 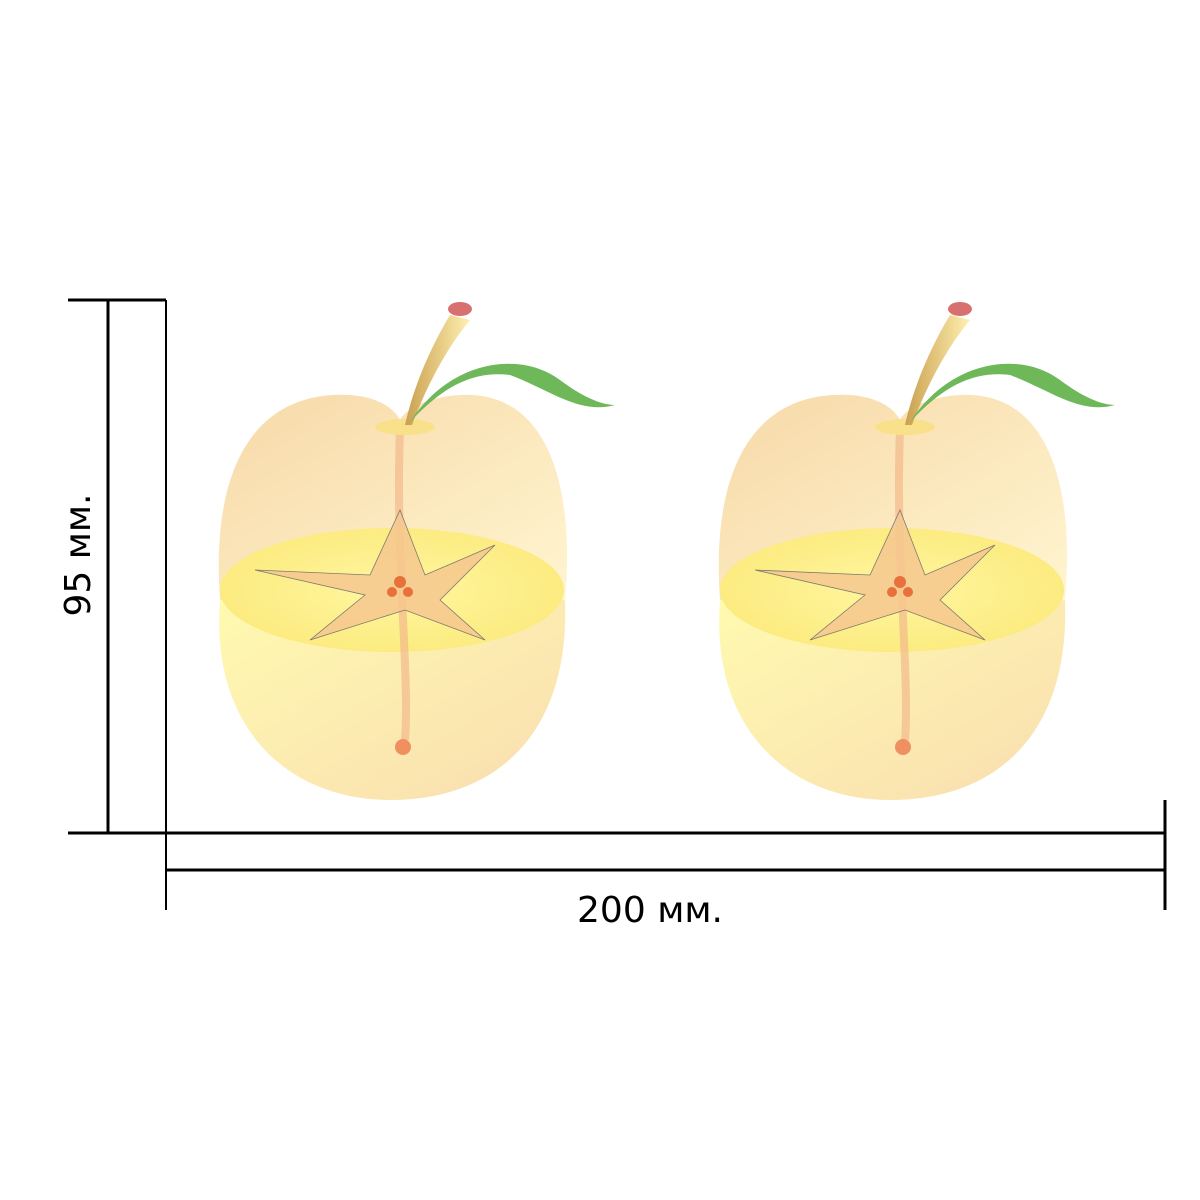 What do you see at coordinates (78, 554) in the screenshot?
I see `height-label: 95 мм.` at bounding box center [78, 554].